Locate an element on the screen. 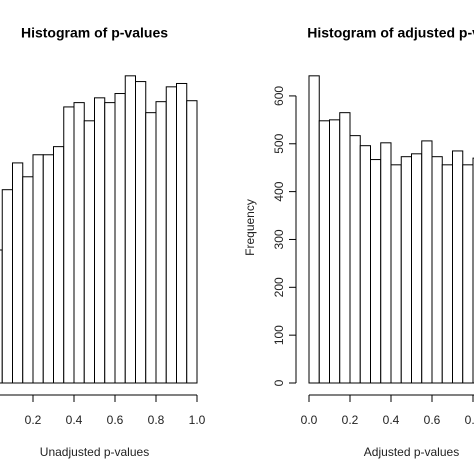 The height and width of the screenshot is (474, 474). y-tick-label: 300 is located at coordinates (279, 239).